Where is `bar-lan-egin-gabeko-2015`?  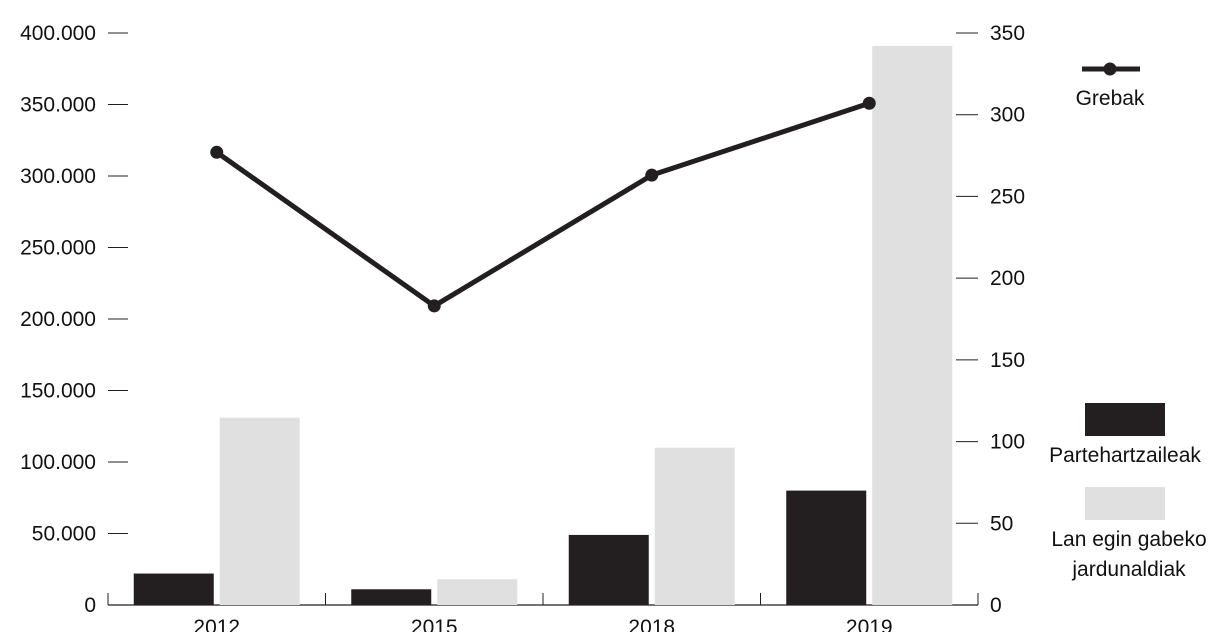 bar-lan-egin-gabeko-2015 is located at coordinates (477, 592).